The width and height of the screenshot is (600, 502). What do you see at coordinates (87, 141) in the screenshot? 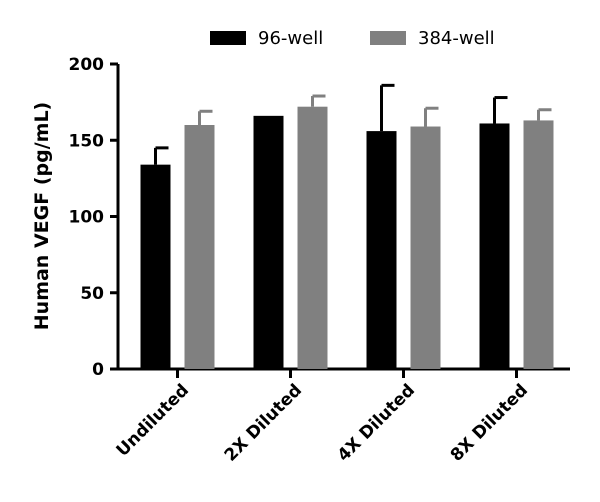
I see `y-tick-label-150: 150` at bounding box center [87, 141].